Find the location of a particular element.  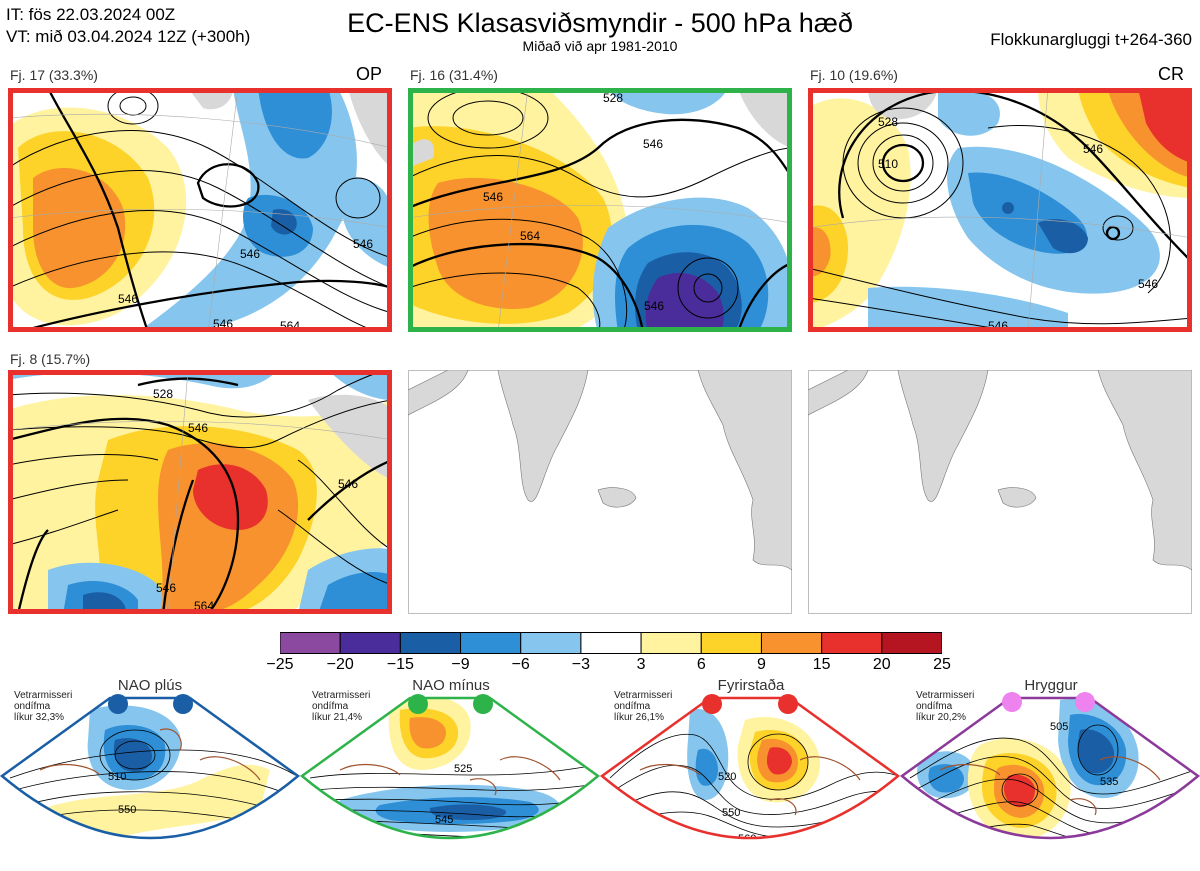

regime-4-note: Vetrarmisseri ondífma líkur 20,2% is located at coordinates (945, 706).